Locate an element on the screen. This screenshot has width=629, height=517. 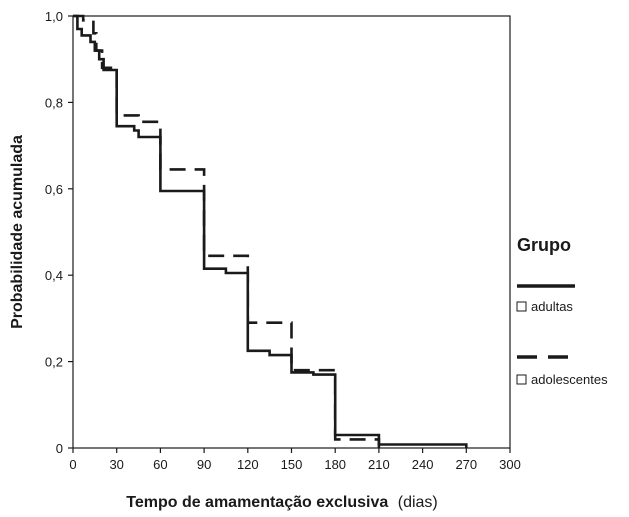
x-axis-title-main: Tempo de amamentação exclusiva is located at coordinates (257, 502).